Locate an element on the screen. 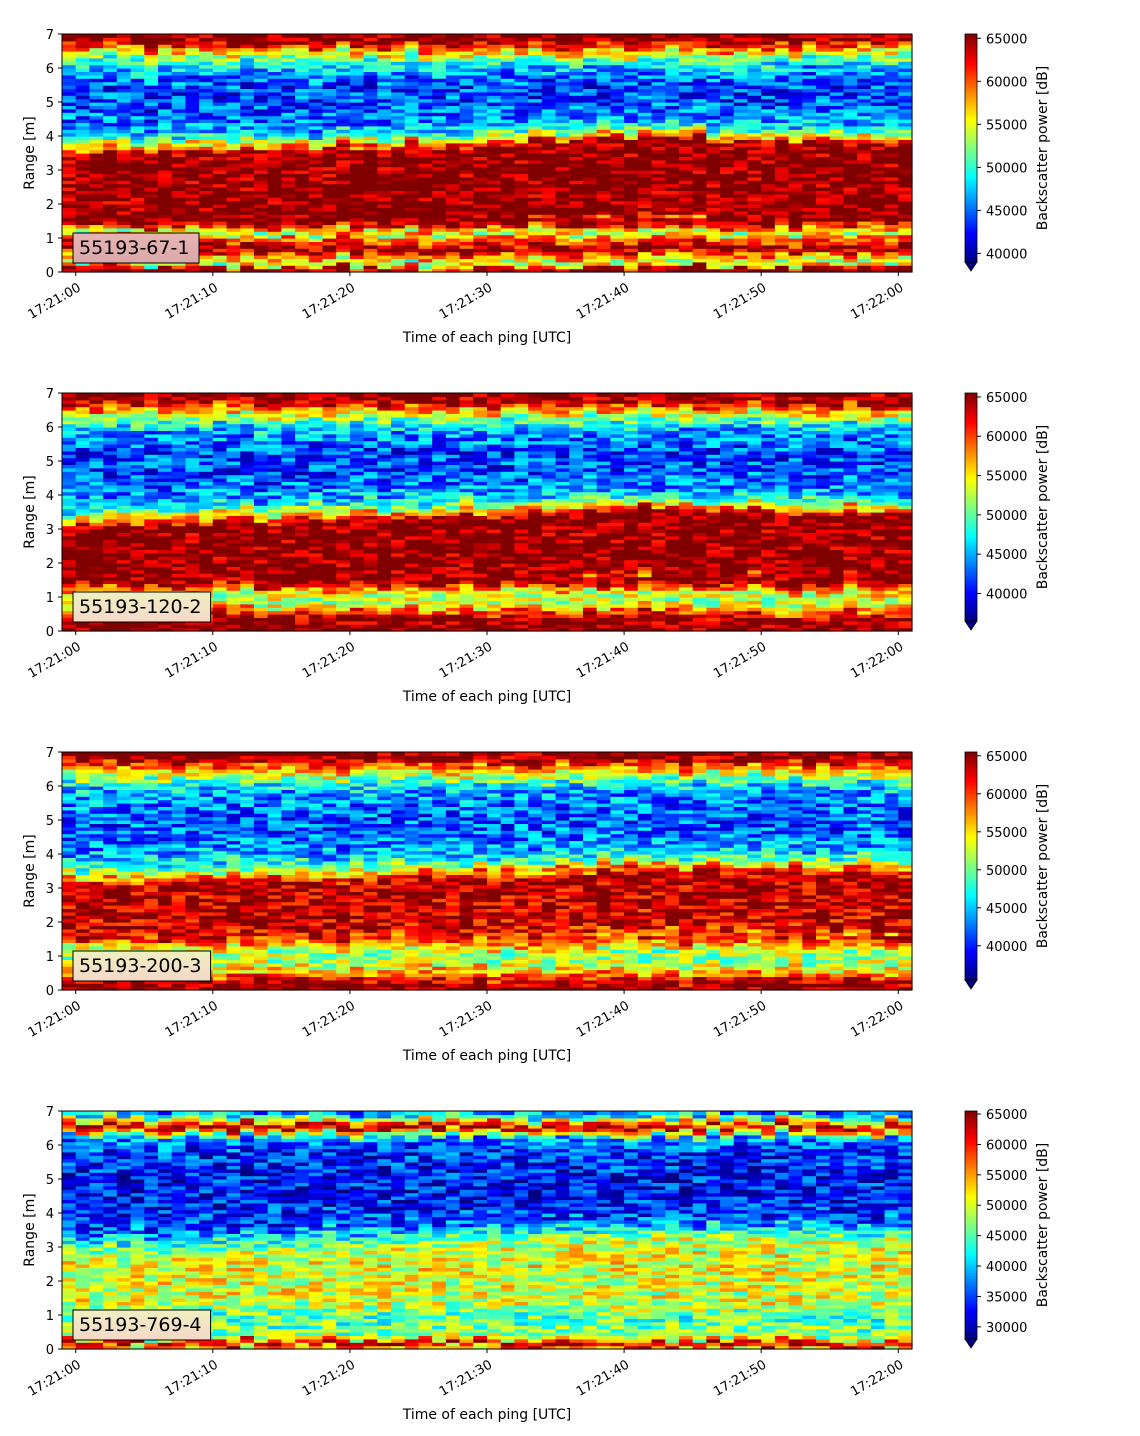 The width and height of the screenshot is (1140, 1436). y-tick-label: 6 is located at coordinates (50, 69).